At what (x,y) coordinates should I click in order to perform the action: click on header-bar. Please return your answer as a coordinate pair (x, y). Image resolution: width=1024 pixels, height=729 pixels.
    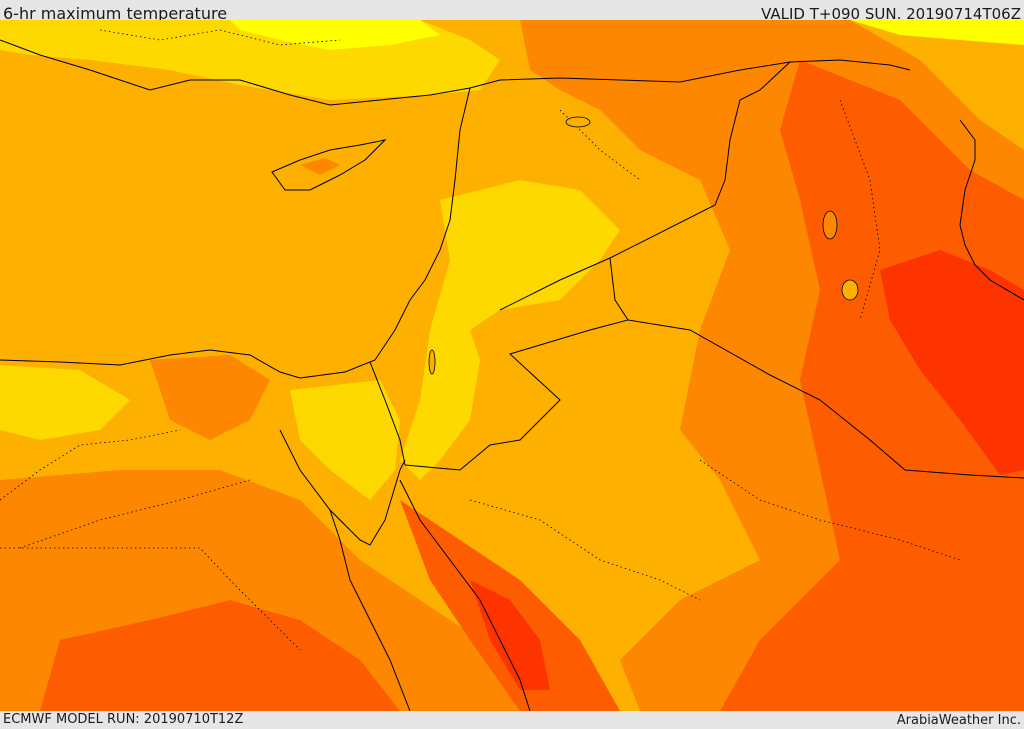
    Looking at the image, I should click on (512, 10).